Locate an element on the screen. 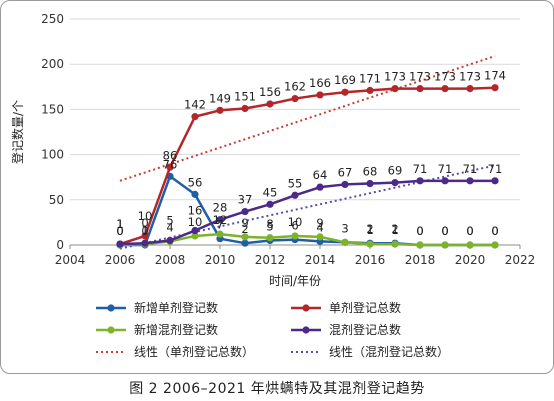 The image size is (554, 401). legend-label: 新增单剂登记数 is located at coordinates (176, 307).